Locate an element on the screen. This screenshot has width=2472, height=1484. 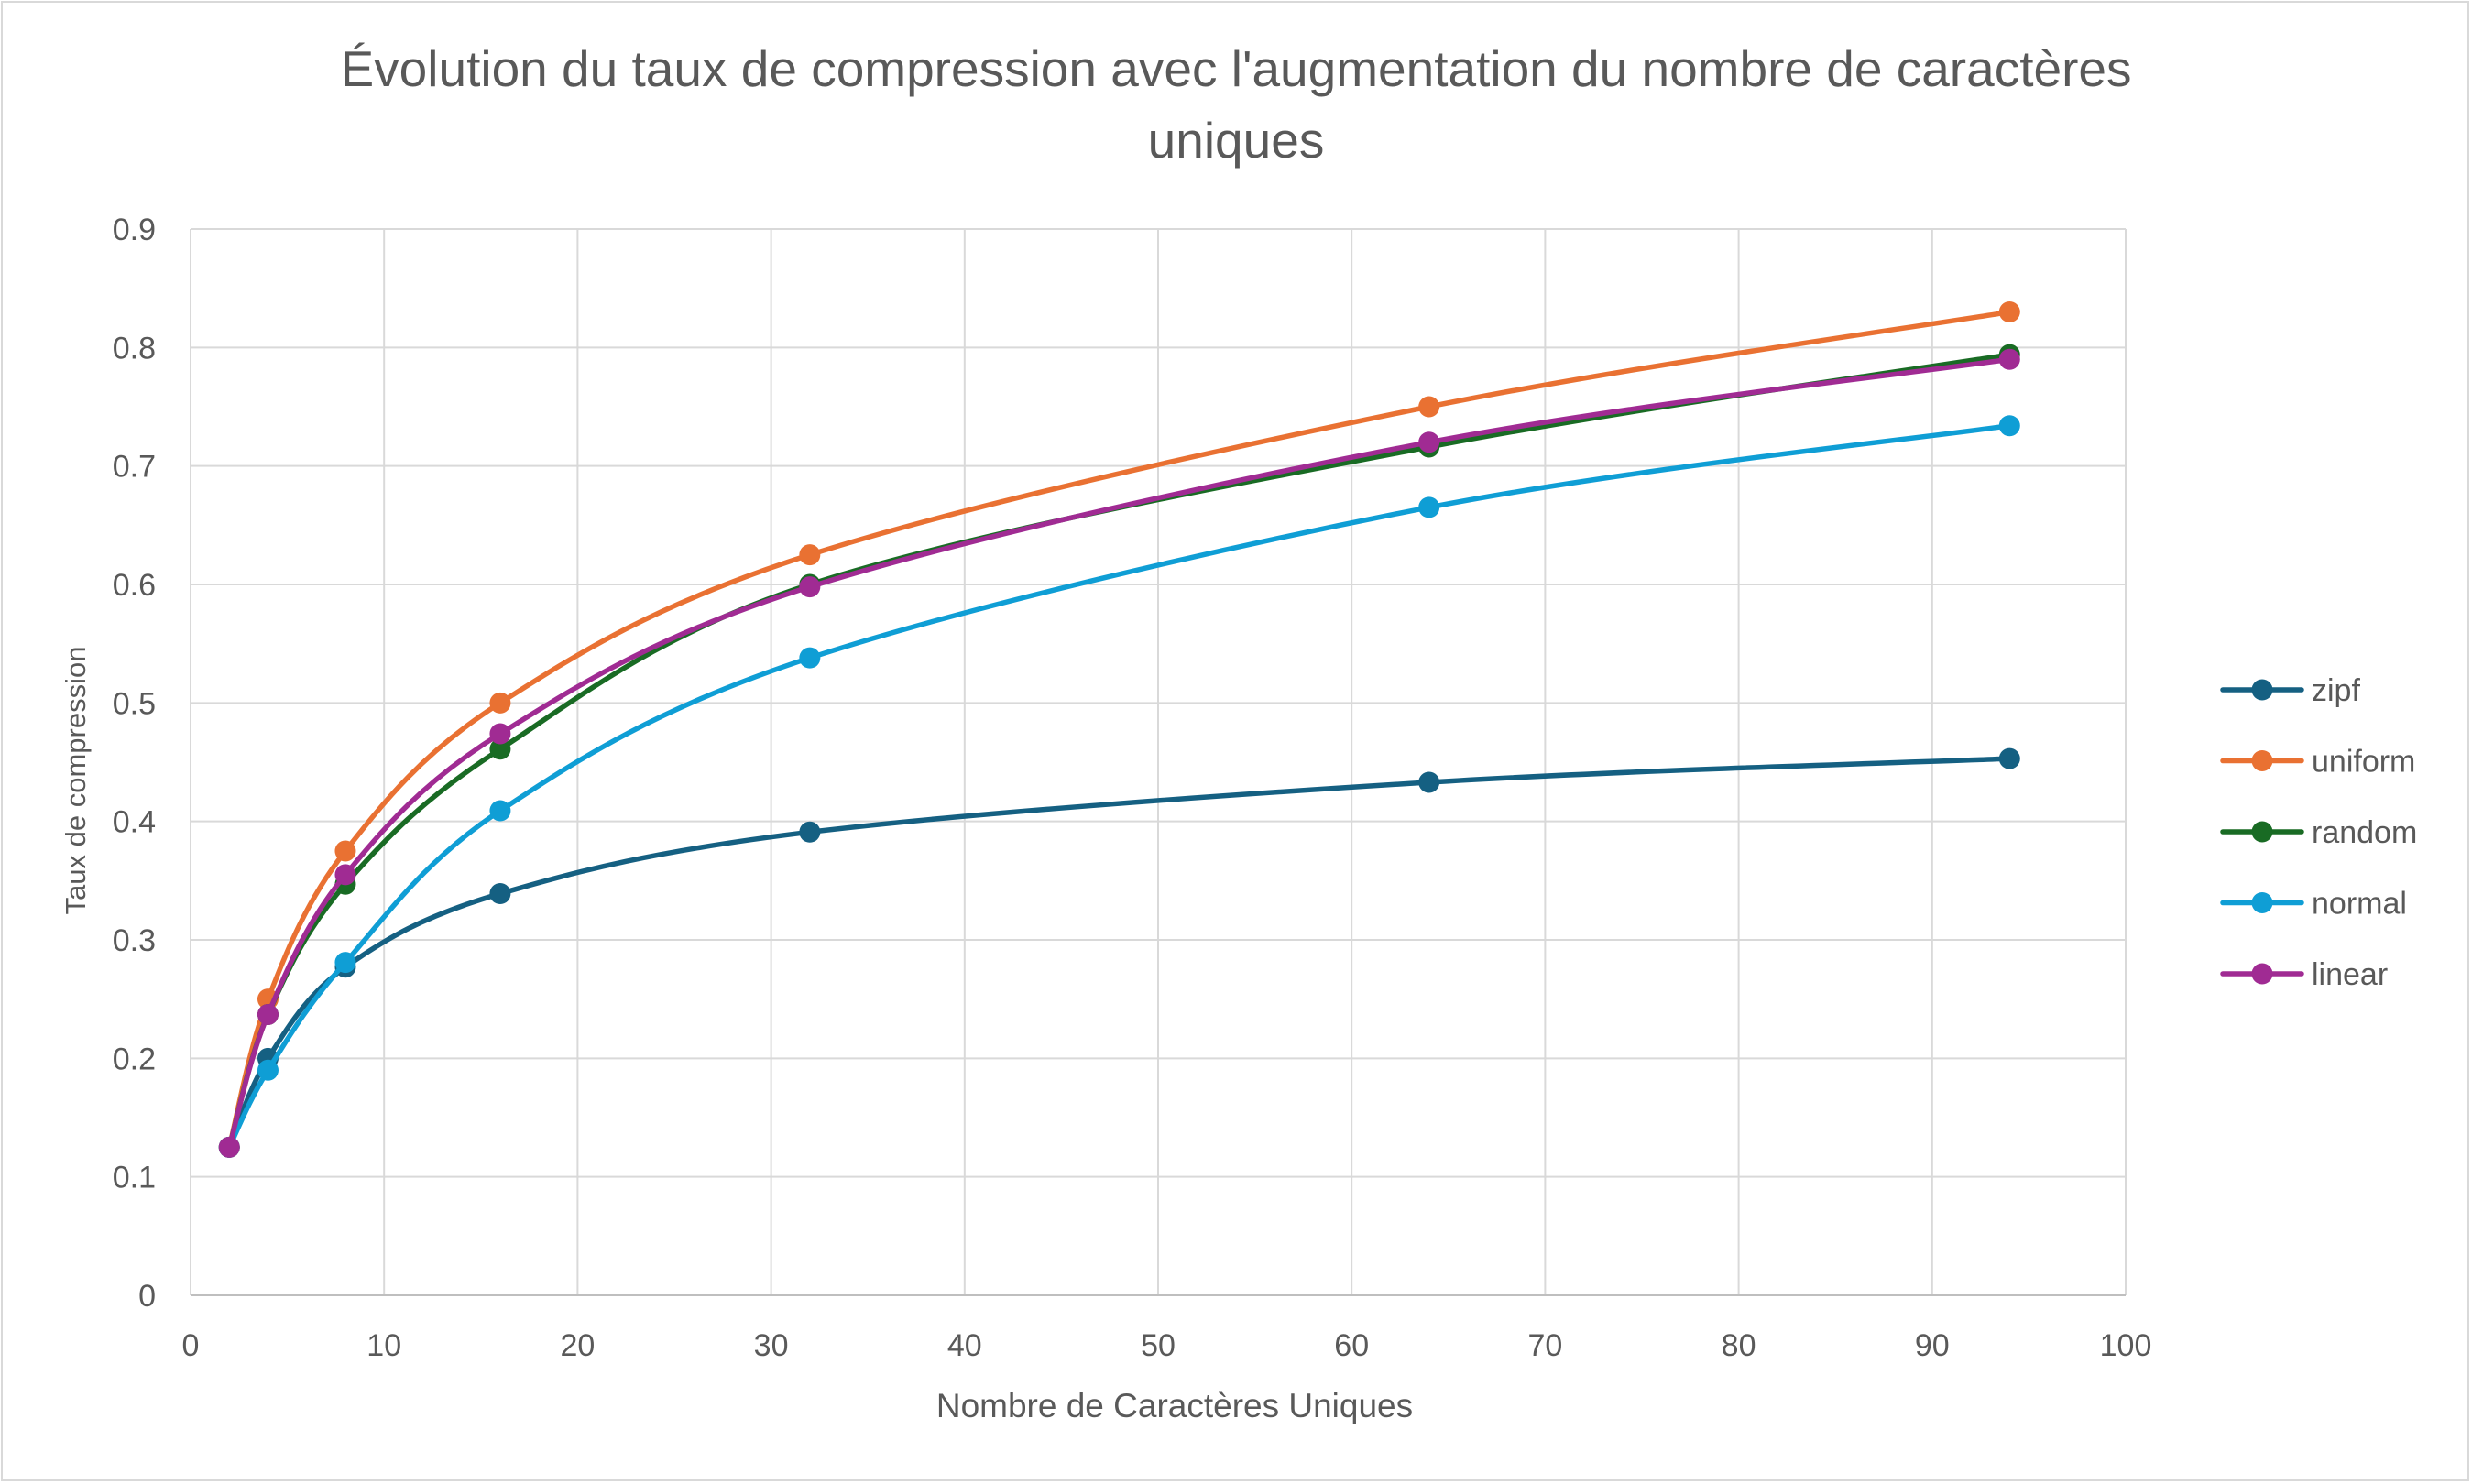
x-tick-label: 50 is located at coordinates (1158, 1345).